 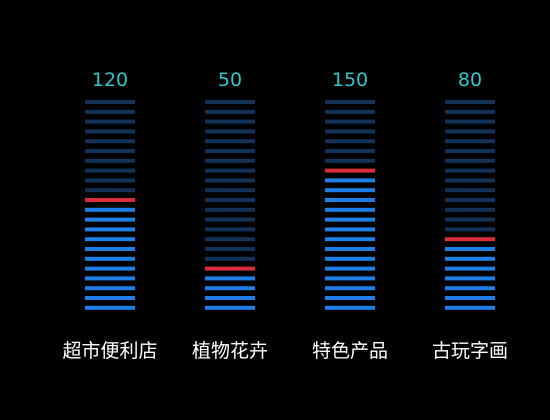 I want to click on category-labels-group: 超市便利店 植物花卉 特色产品 古玩字画, so click(x=285, y=351).